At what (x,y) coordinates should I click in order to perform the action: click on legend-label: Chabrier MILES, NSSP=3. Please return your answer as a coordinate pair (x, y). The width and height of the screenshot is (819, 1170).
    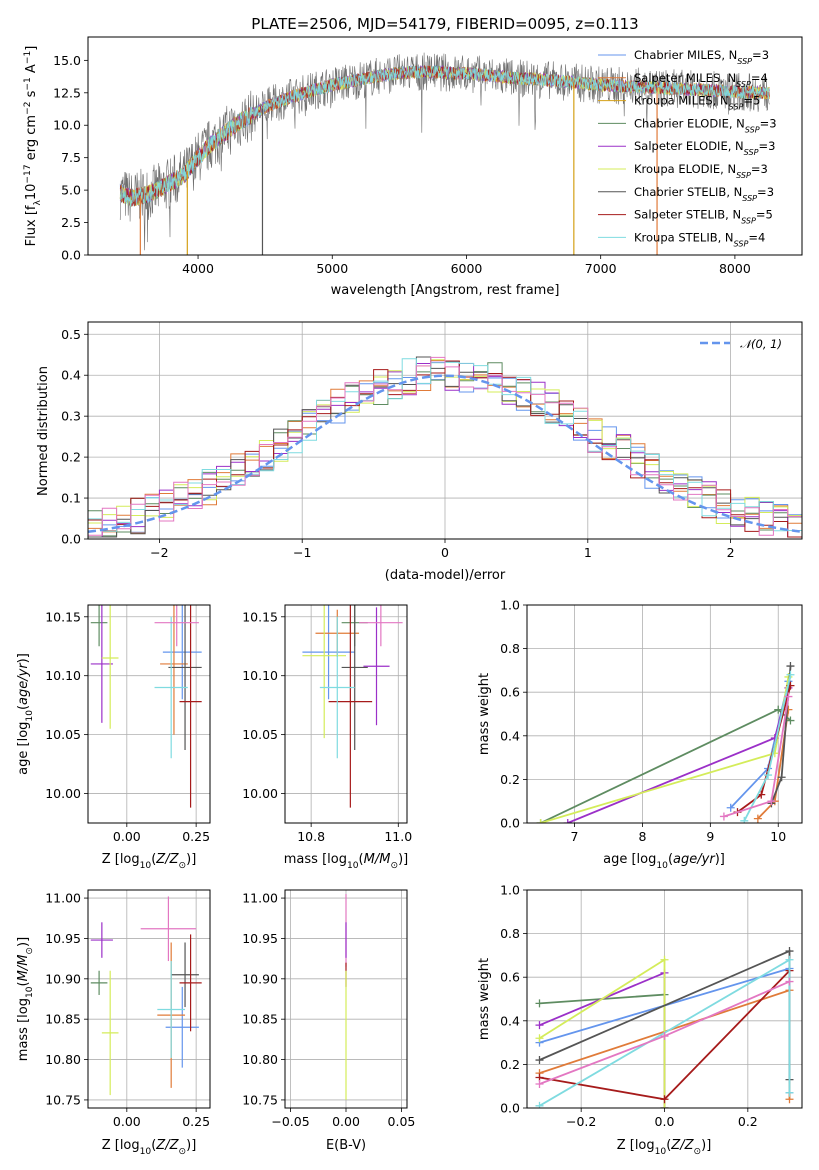
    Looking at the image, I should click on (701, 57).